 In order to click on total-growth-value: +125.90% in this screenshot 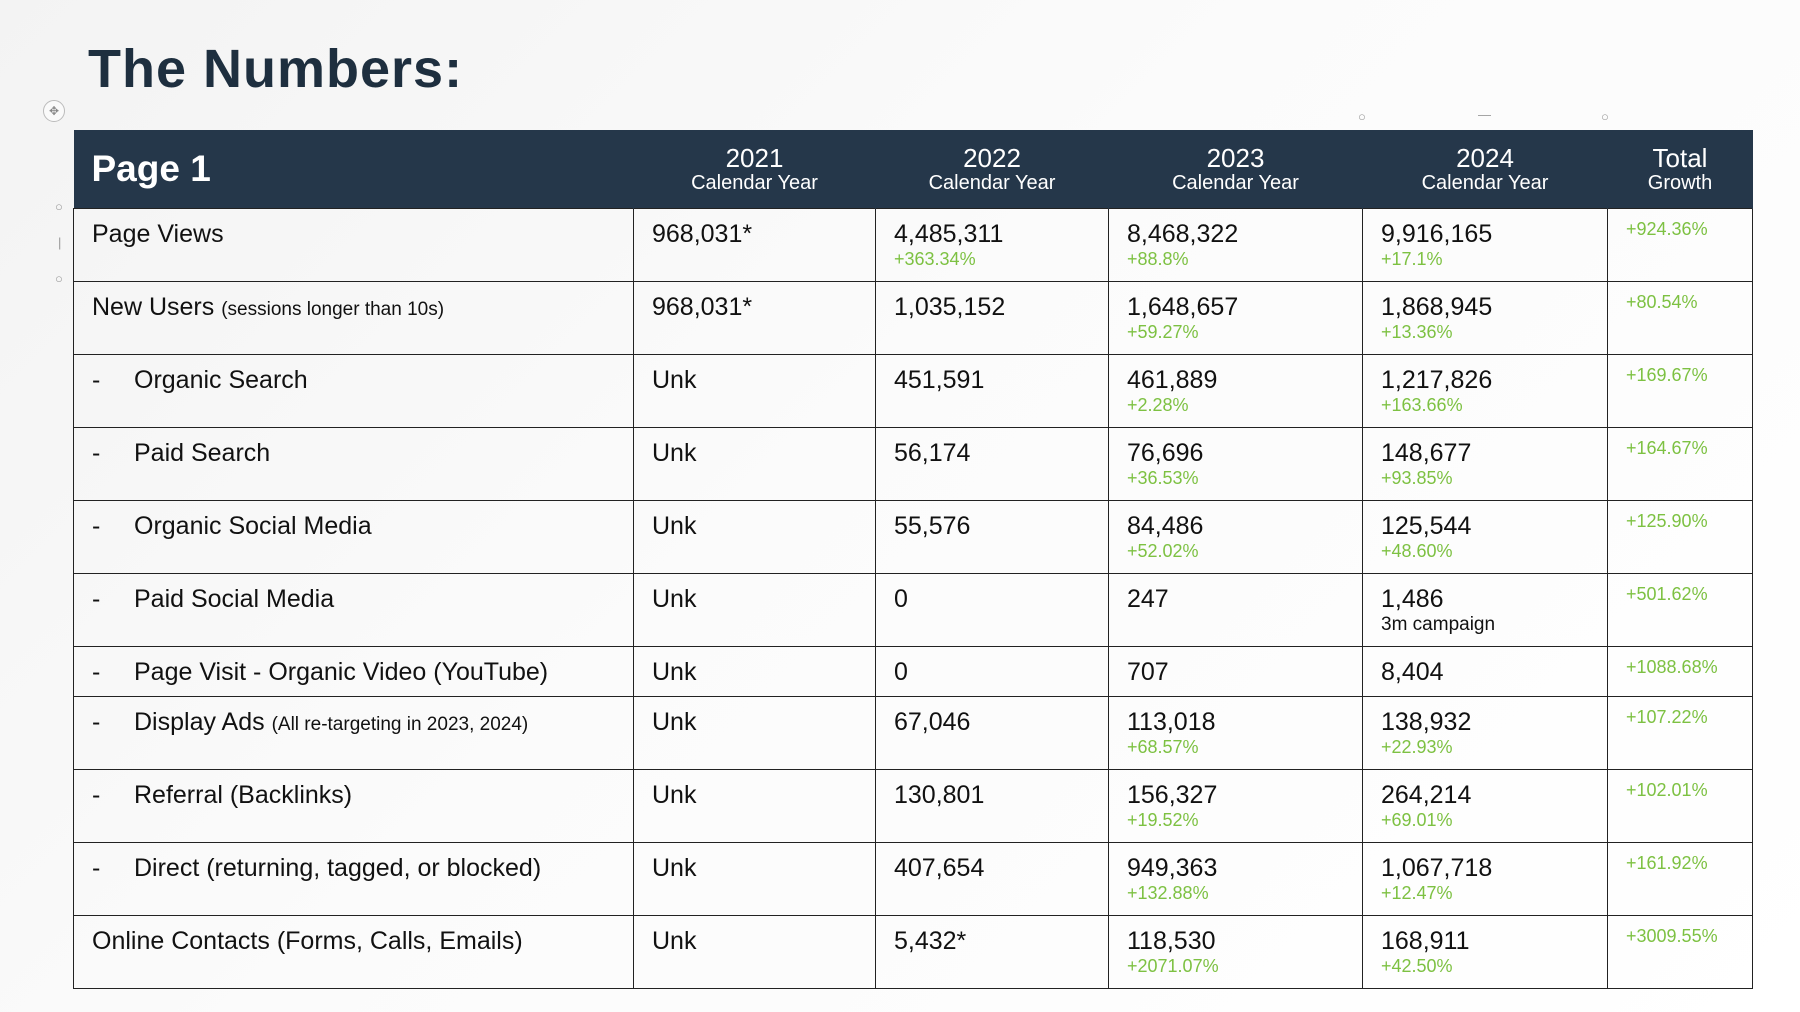, I will do `click(1667, 521)`.